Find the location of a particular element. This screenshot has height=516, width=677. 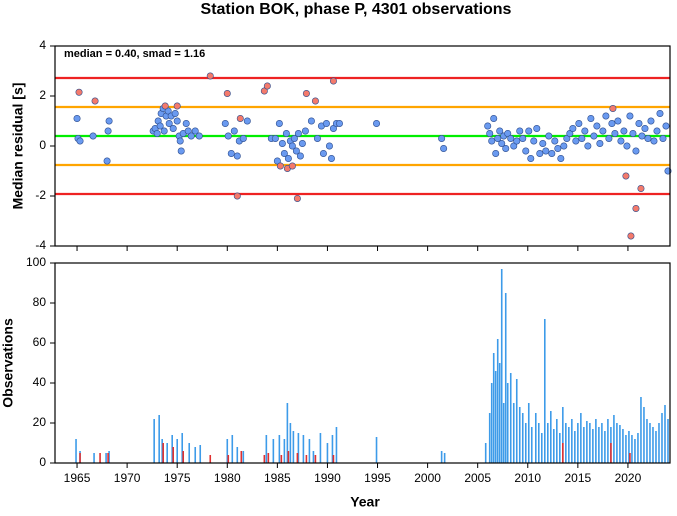

x-tick-label: 1965 is located at coordinates (77, 478).